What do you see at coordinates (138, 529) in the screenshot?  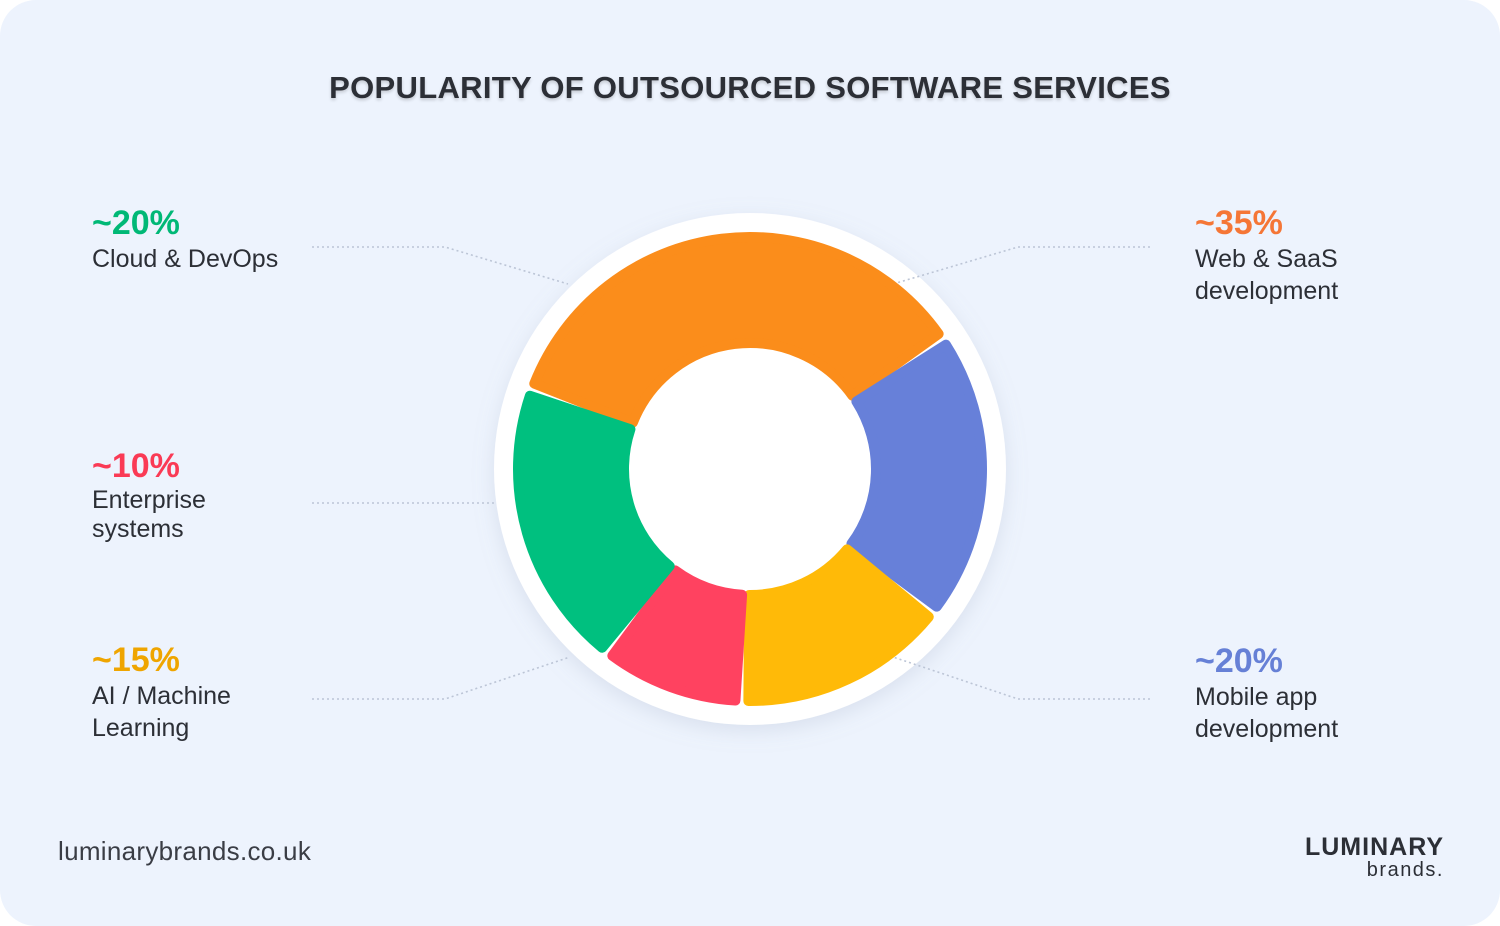 I see `label-enterprise-line2: systems` at bounding box center [138, 529].